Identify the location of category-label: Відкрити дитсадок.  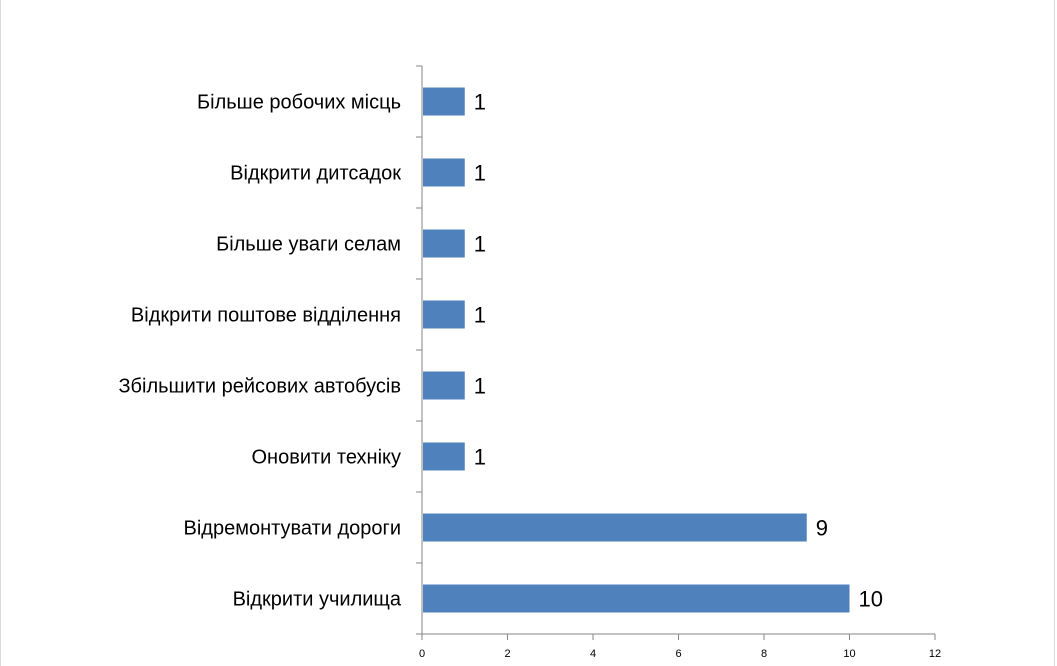
(315, 174).